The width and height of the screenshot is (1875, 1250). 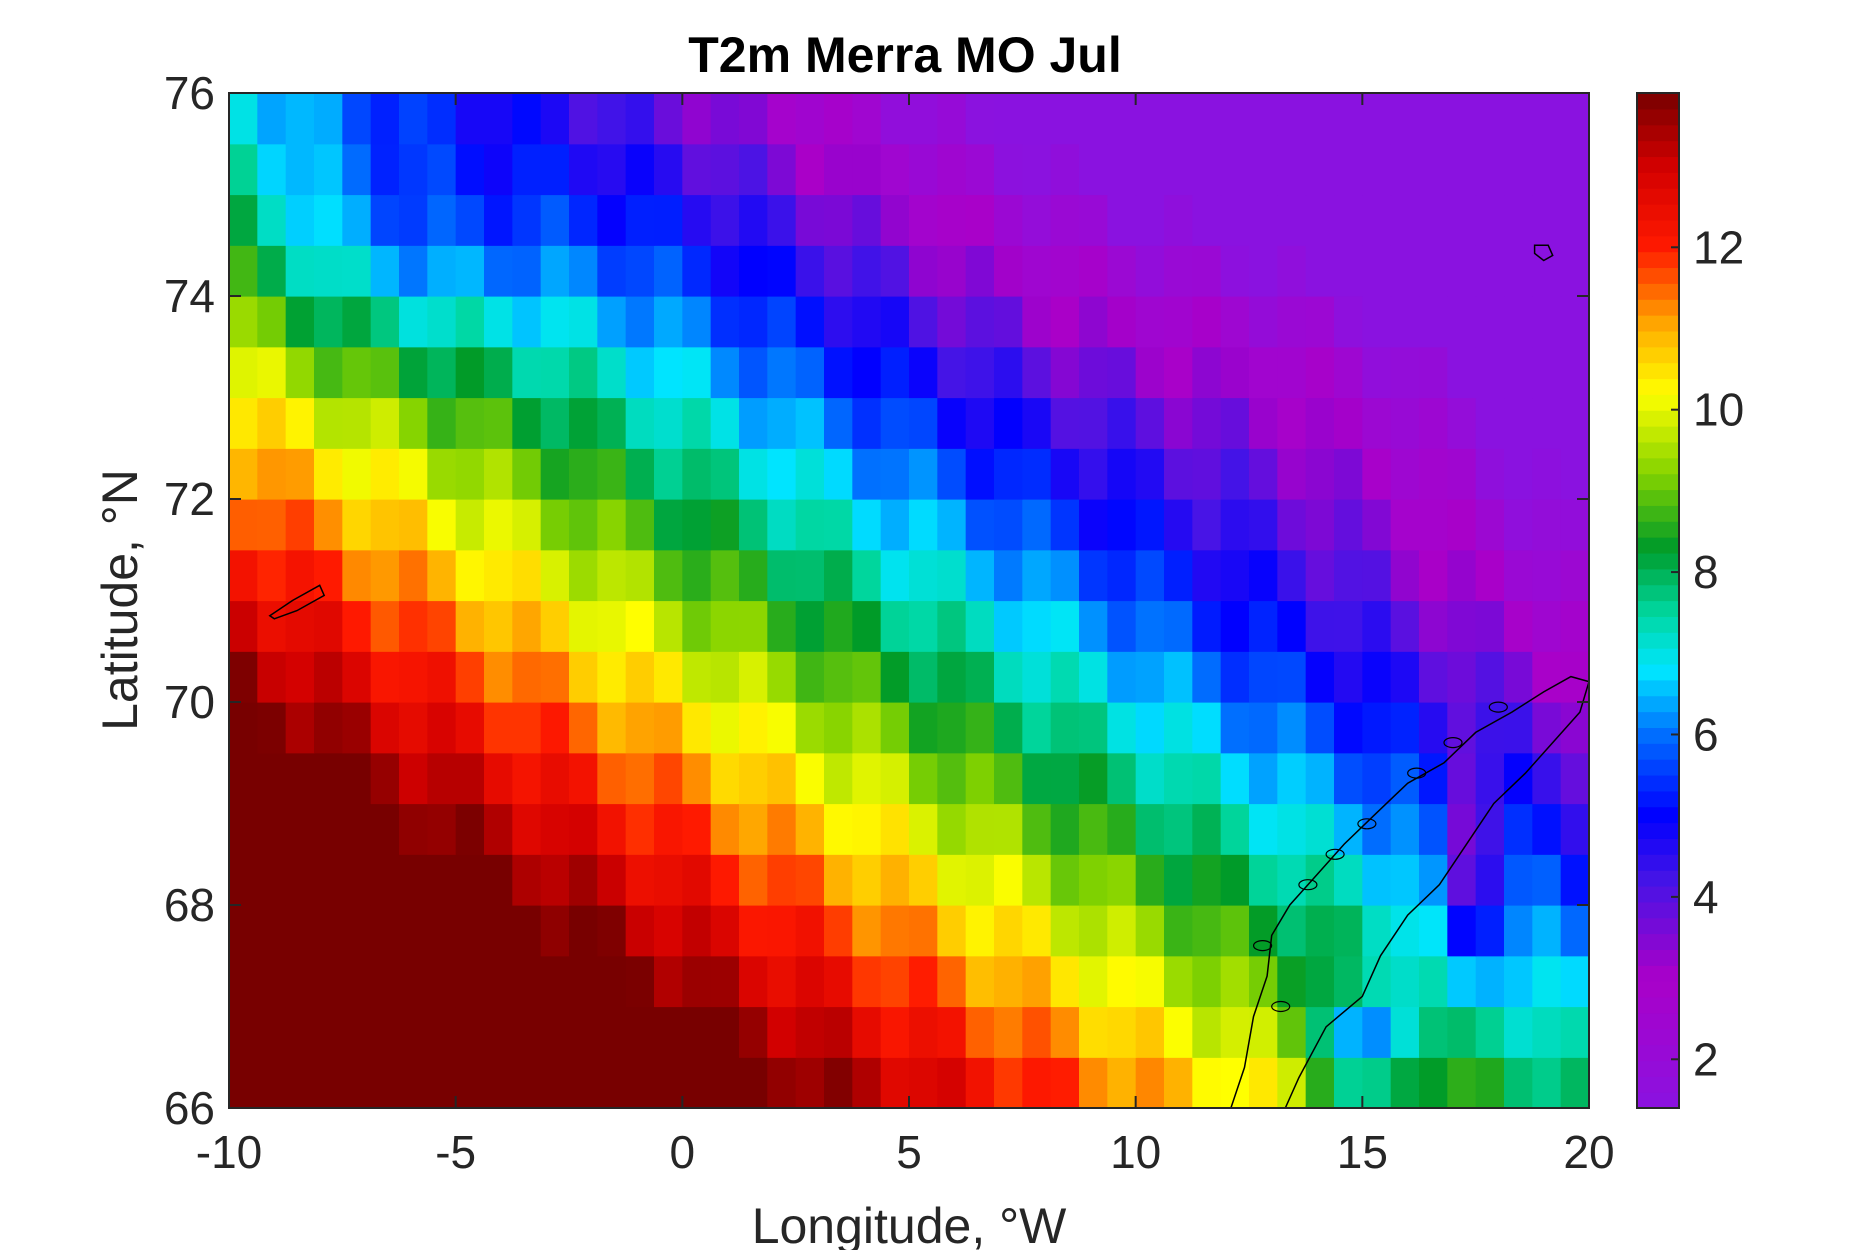 What do you see at coordinates (1281, 1006) in the screenshot?
I see `coastline-path` at bounding box center [1281, 1006].